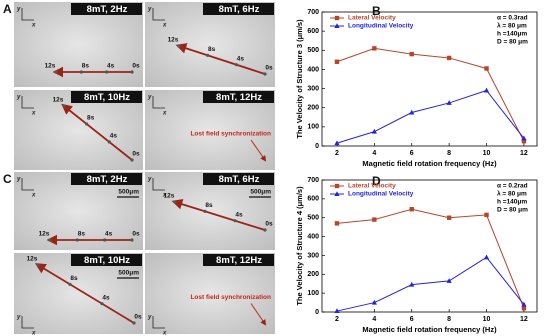 The height and width of the screenshot is (336, 550). What do you see at coordinates (512, 42) in the screenshot?
I see `annotation: D = 80 μm` at bounding box center [512, 42].